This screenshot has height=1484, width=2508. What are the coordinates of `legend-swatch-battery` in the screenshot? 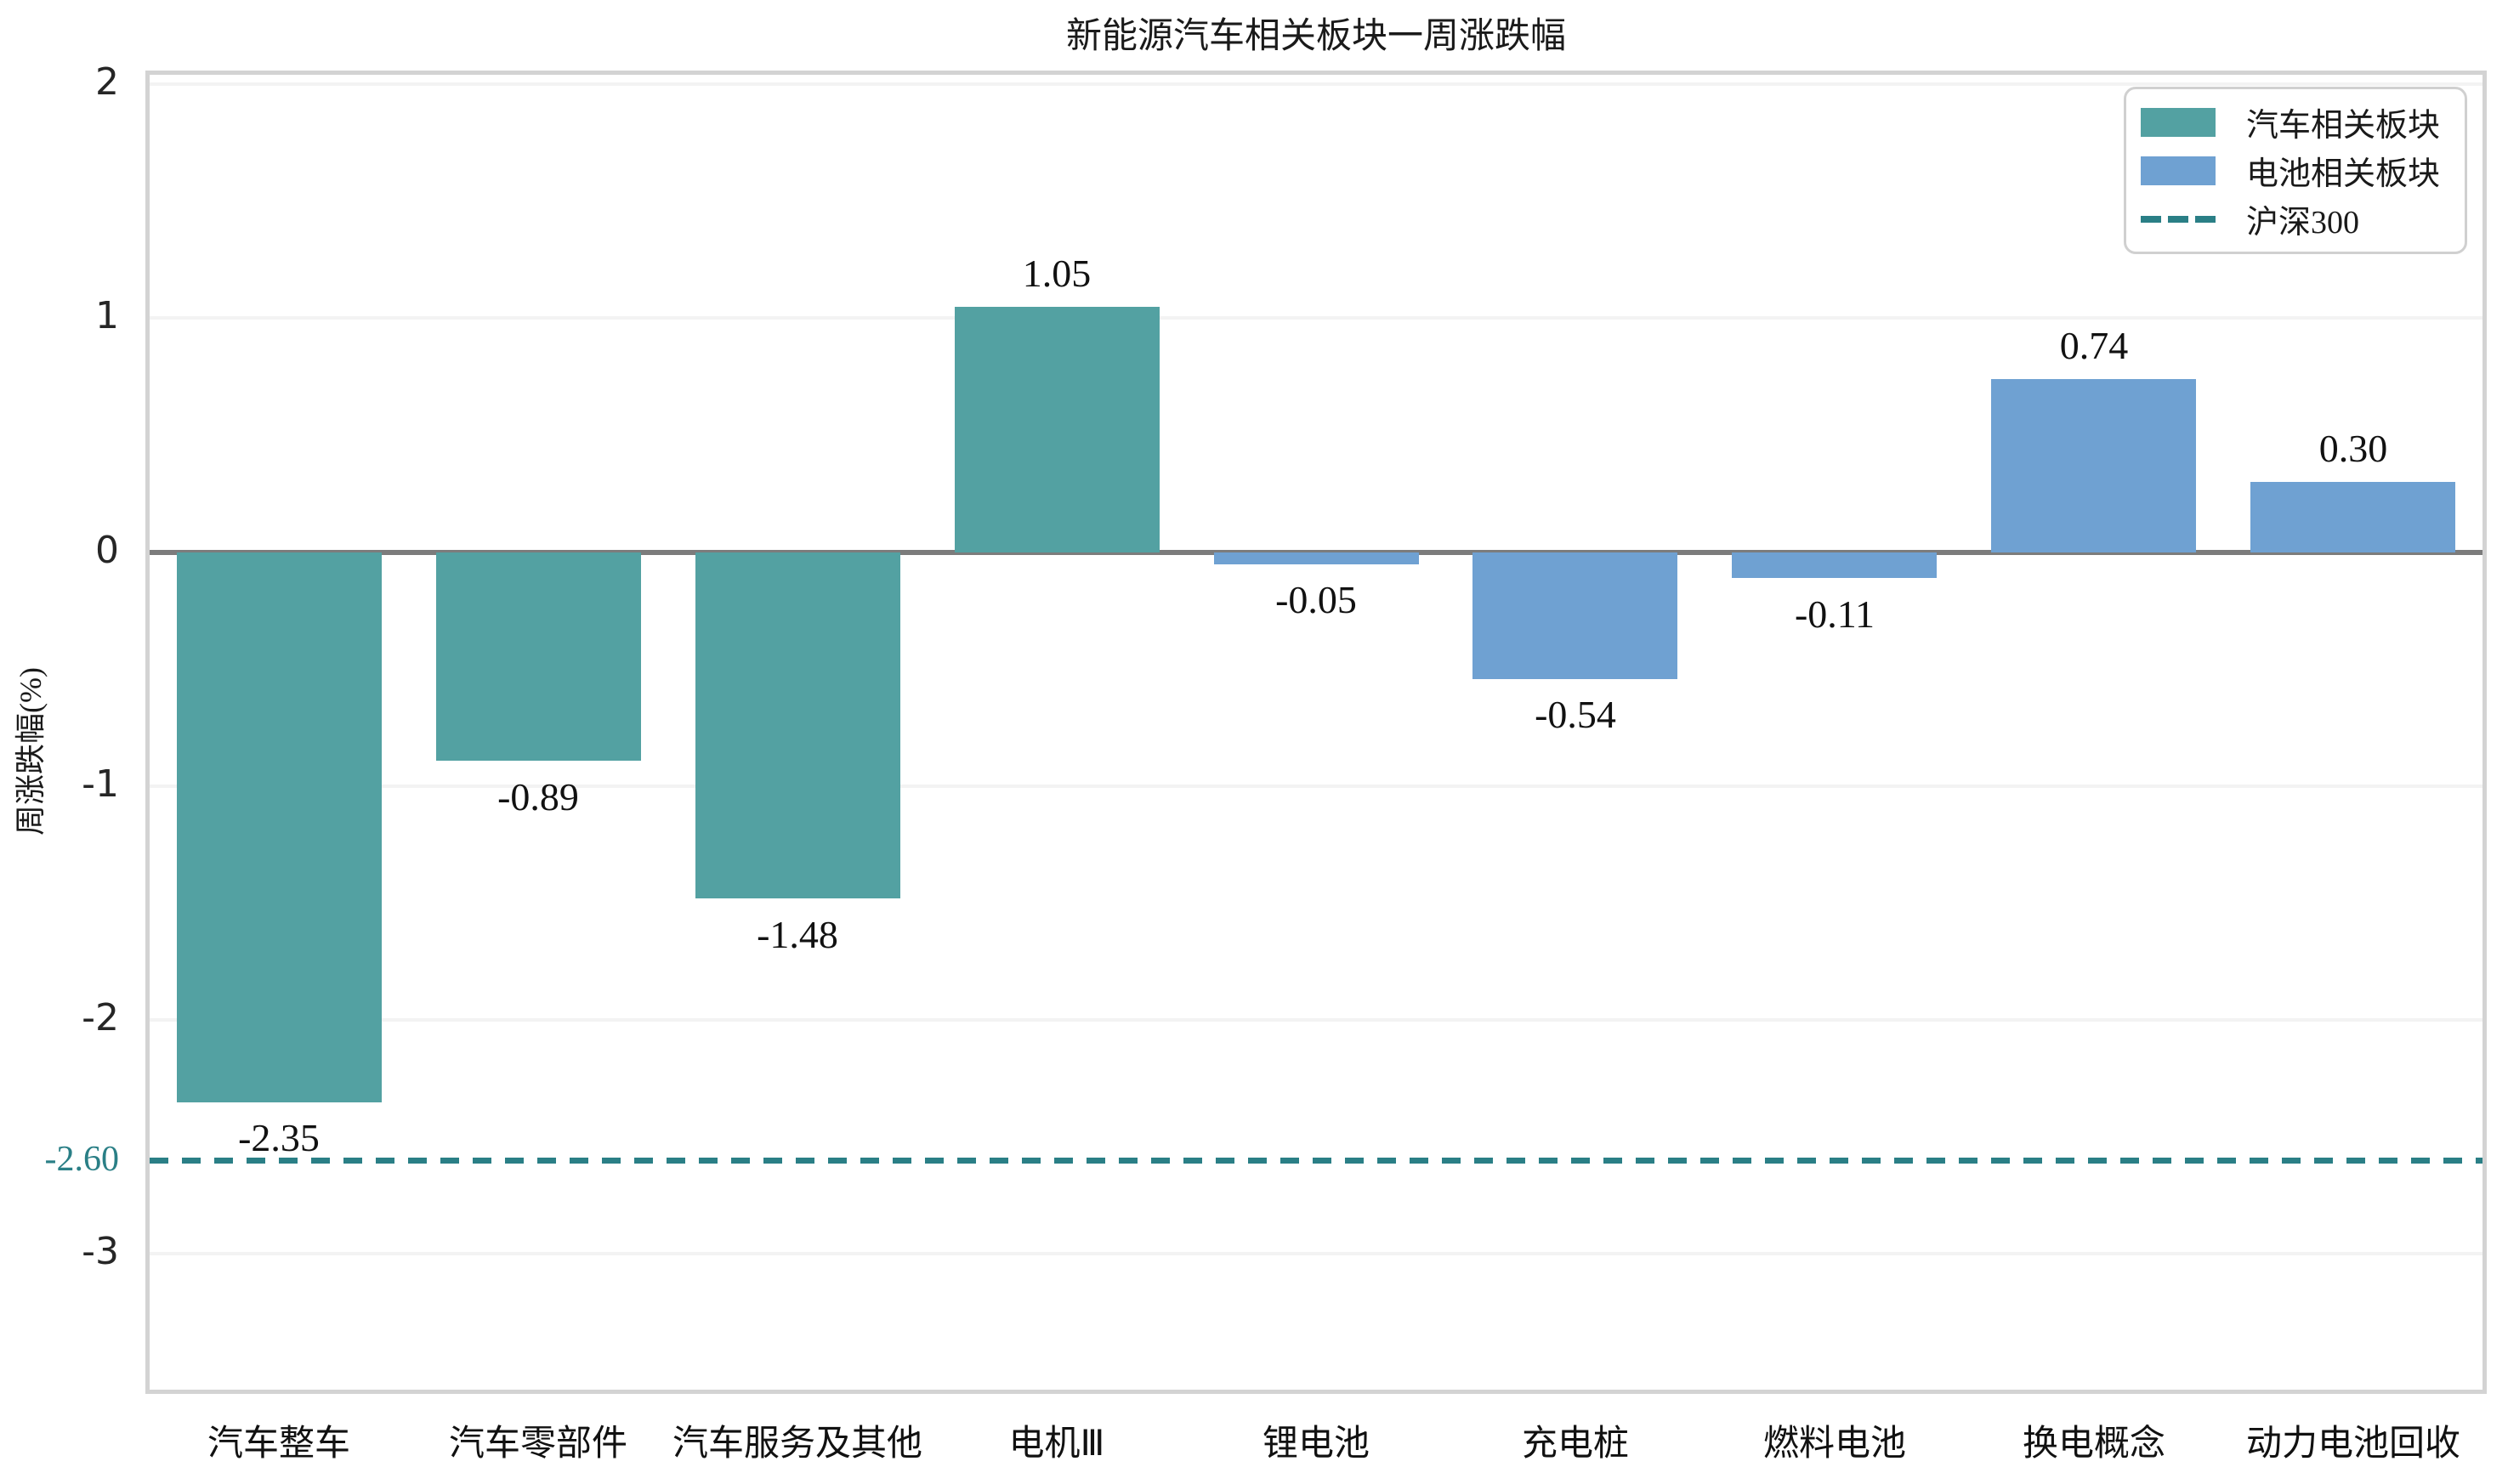 It's located at (2178, 170).